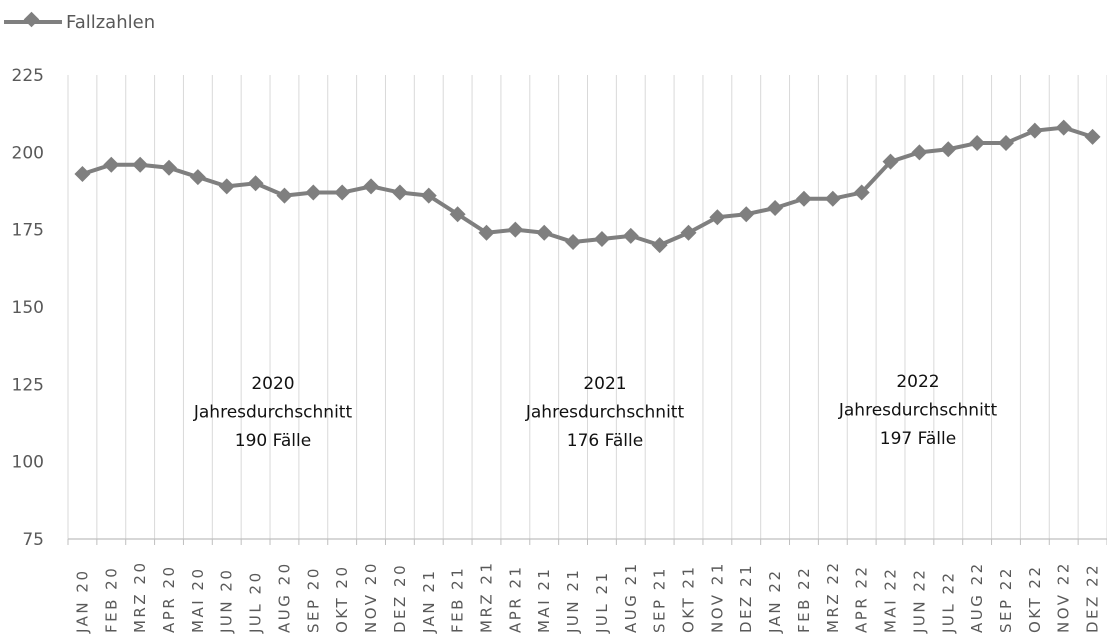 This screenshot has height=639, width=1107. I want to click on x-tick-label: OKT 21, so click(689, 599).